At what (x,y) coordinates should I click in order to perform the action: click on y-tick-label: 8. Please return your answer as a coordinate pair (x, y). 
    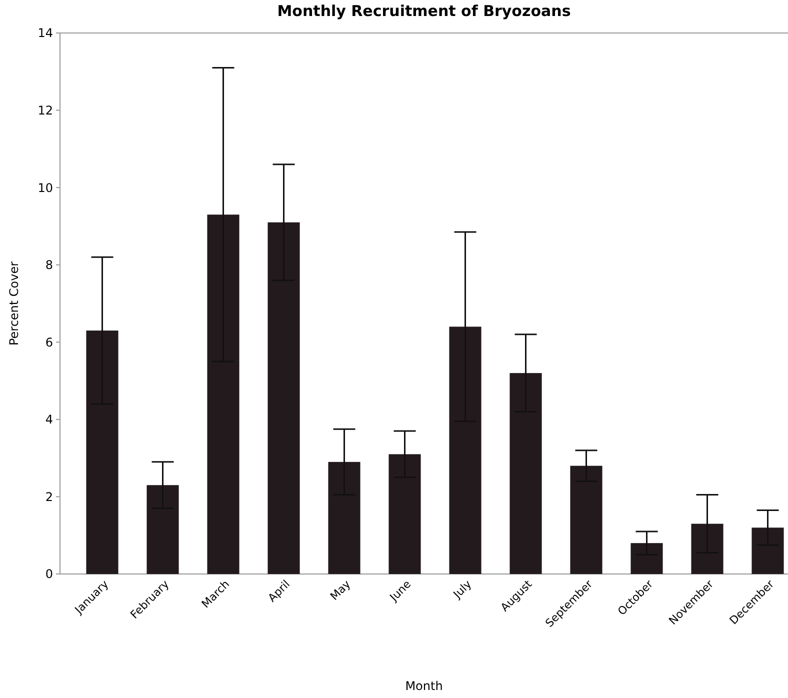
    Looking at the image, I should click on (49, 265).